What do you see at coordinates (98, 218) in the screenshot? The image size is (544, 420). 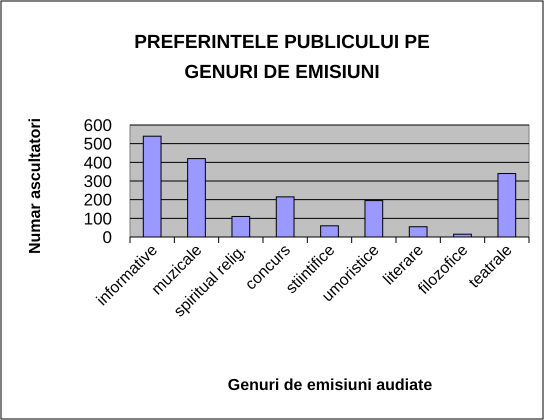 I see `y-tick-label: 100` at bounding box center [98, 218].